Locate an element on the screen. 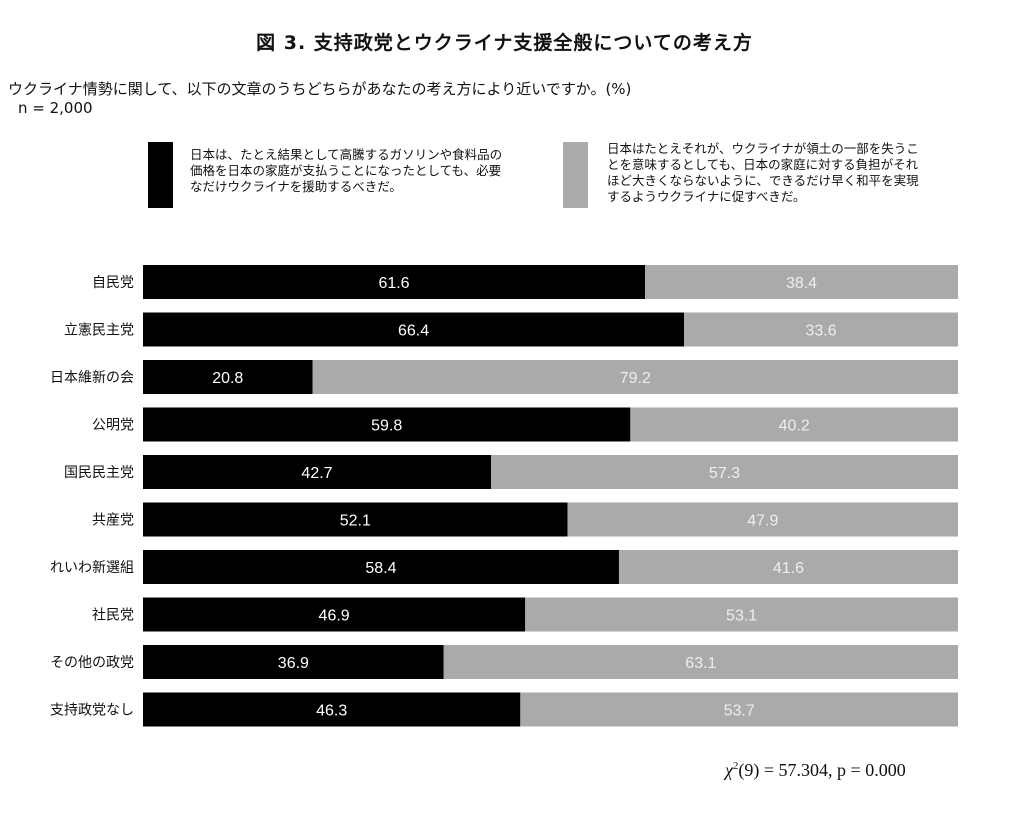 This screenshot has width=1009, height=827. data-label: 79.2 is located at coordinates (635, 378).